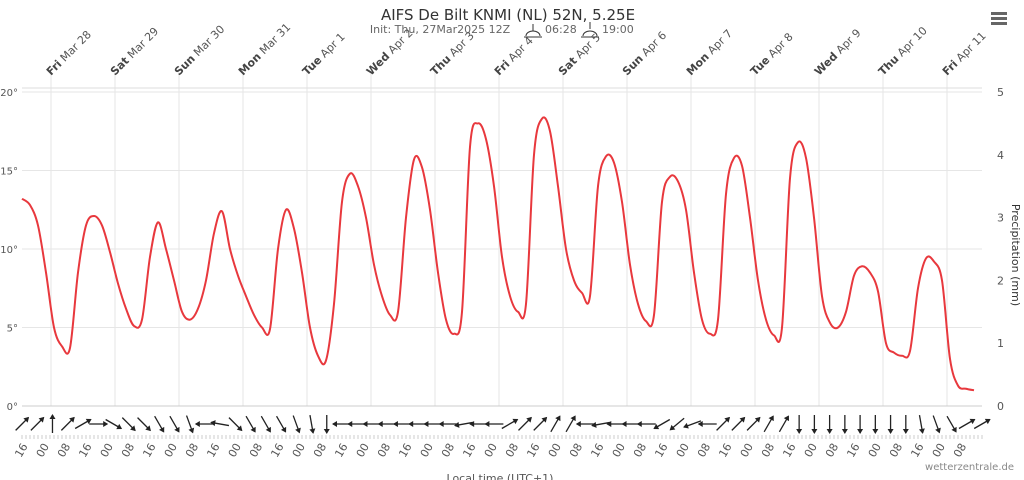 Image resolution: width=1024 pixels, height=480 pixels. Describe the element at coordinates (209, 41) in the screenshot. I see `day-date: Mar 30` at that location.